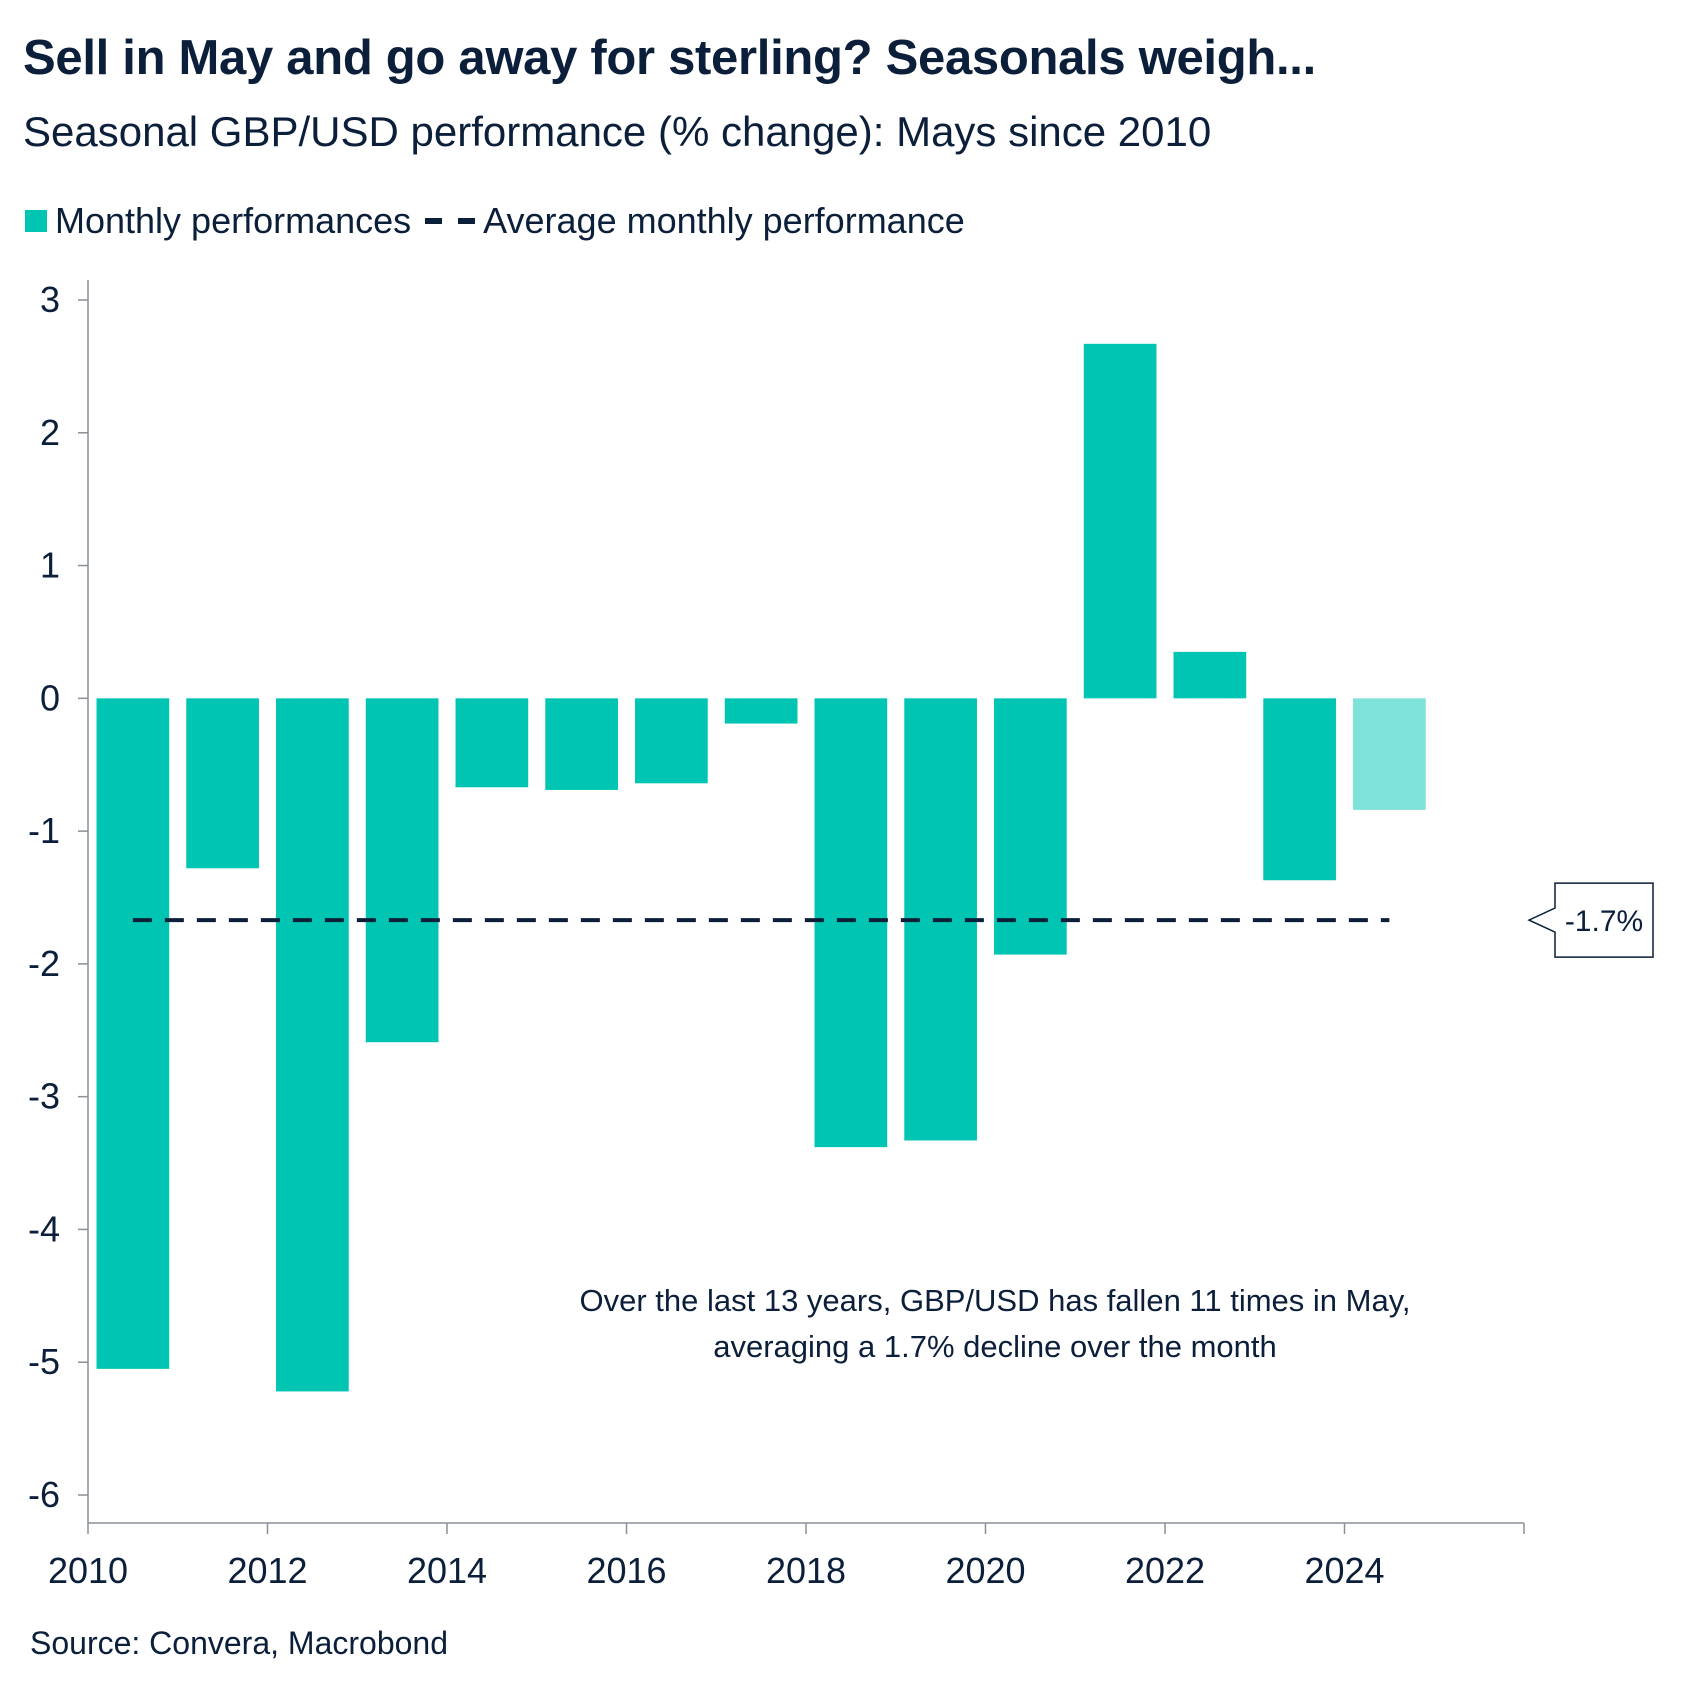 Image resolution: width=1686 pixels, height=1689 pixels. I want to click on bar-2021, so click(1120, 521).